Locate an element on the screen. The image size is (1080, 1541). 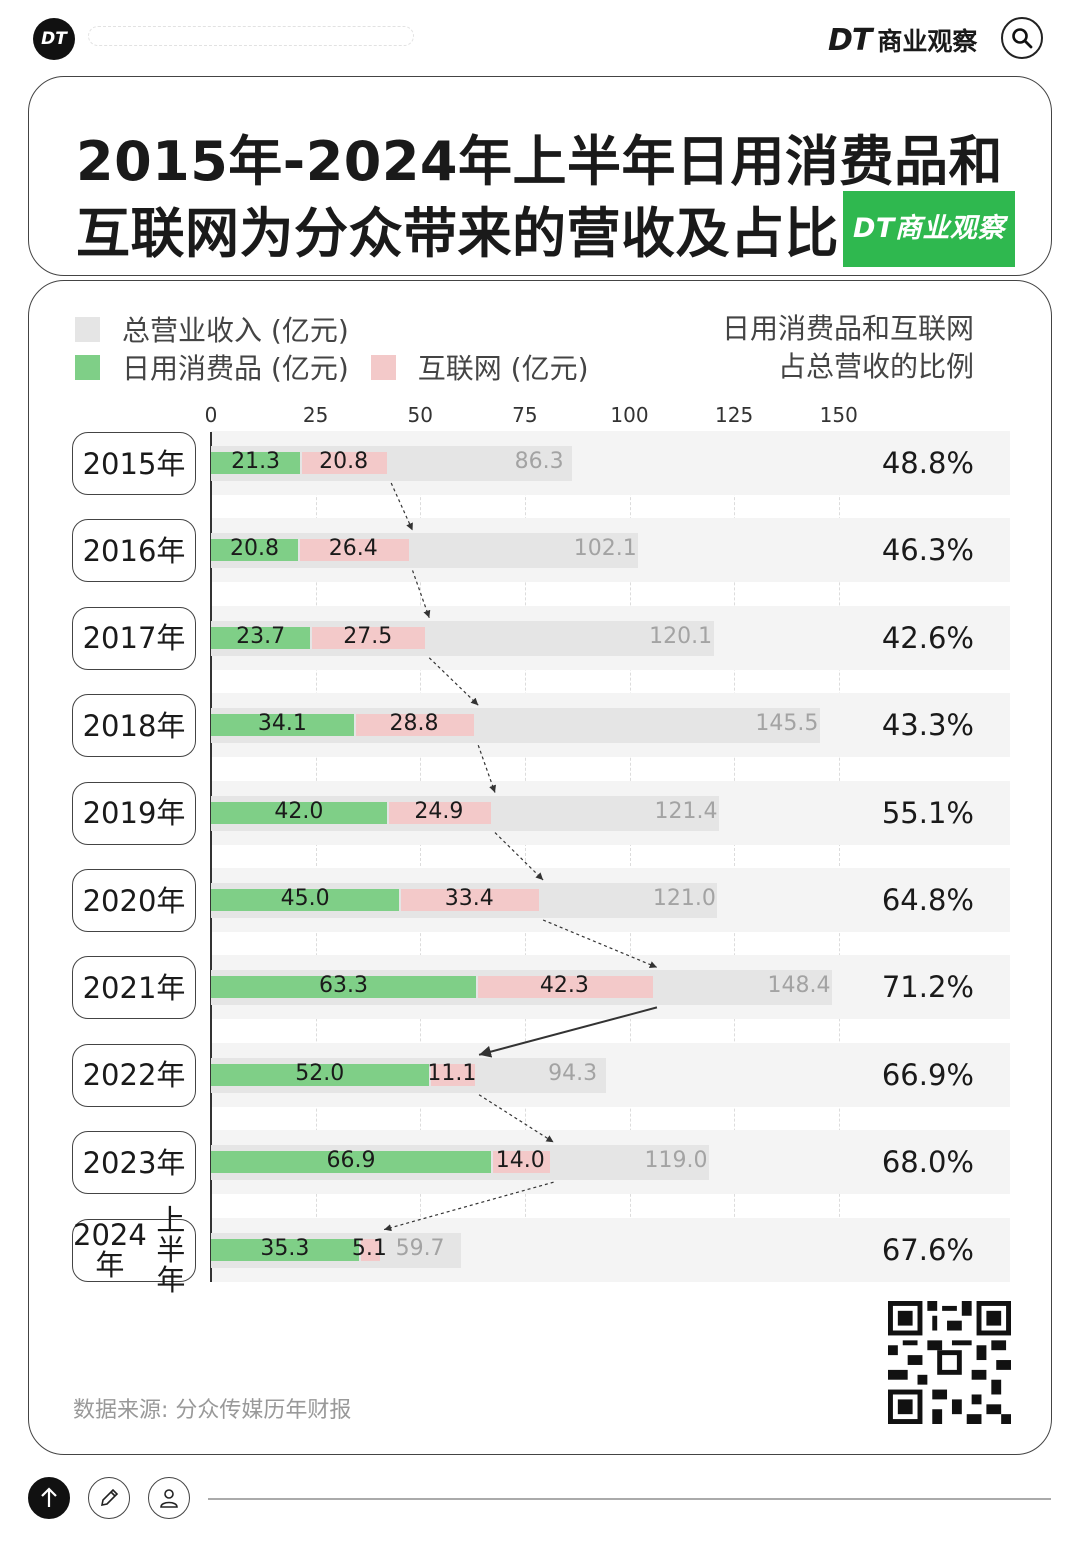
x-tick-label: 0 is located at coordinates (211, 415).